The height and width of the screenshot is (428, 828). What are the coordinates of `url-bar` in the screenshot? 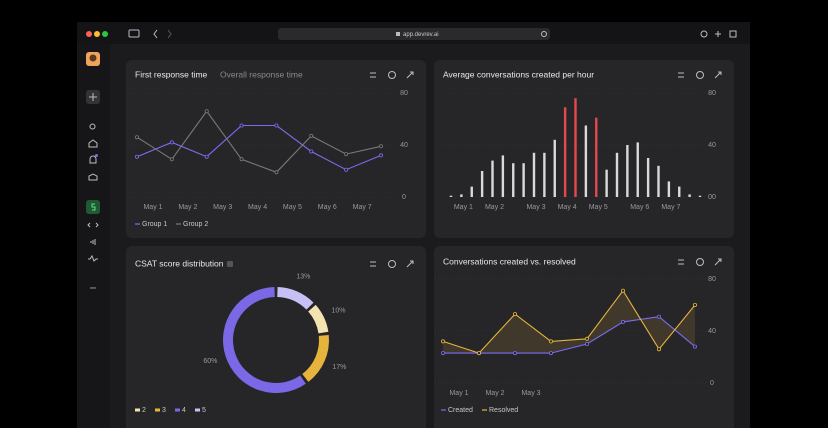 It's located at (414, 34).